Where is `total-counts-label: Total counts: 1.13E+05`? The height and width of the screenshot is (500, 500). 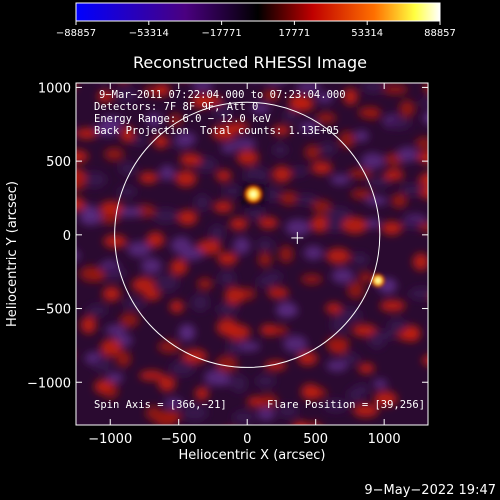 total-counts-label: Total counts: 1.13E+05 is located at coordinates (269, 131).